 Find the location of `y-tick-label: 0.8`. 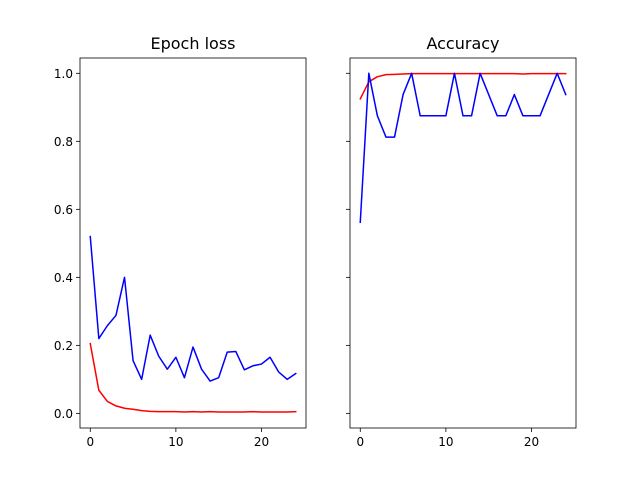

y-tick-label: 0.8 is located at coordinates (63, 142).